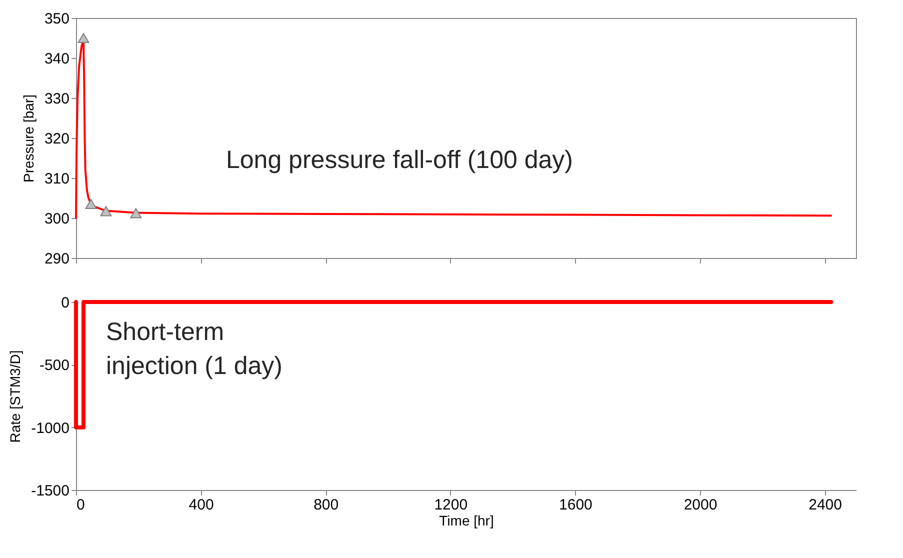  What do you see at coordinates (65, 303) in the screenshot?
I see `y-tick-label: 0` at bounding box center [65, 303].